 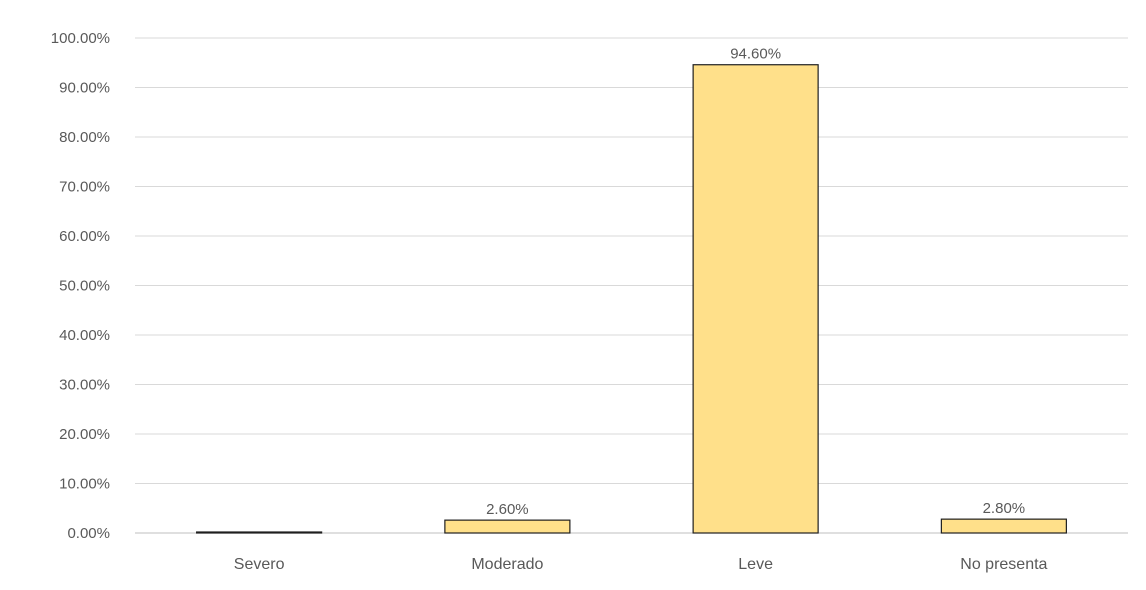 What do you see at coordinates (84, 434) in the screenshot?
I see `y-tick-label: 20.00%` at bounding box center [84, 434].